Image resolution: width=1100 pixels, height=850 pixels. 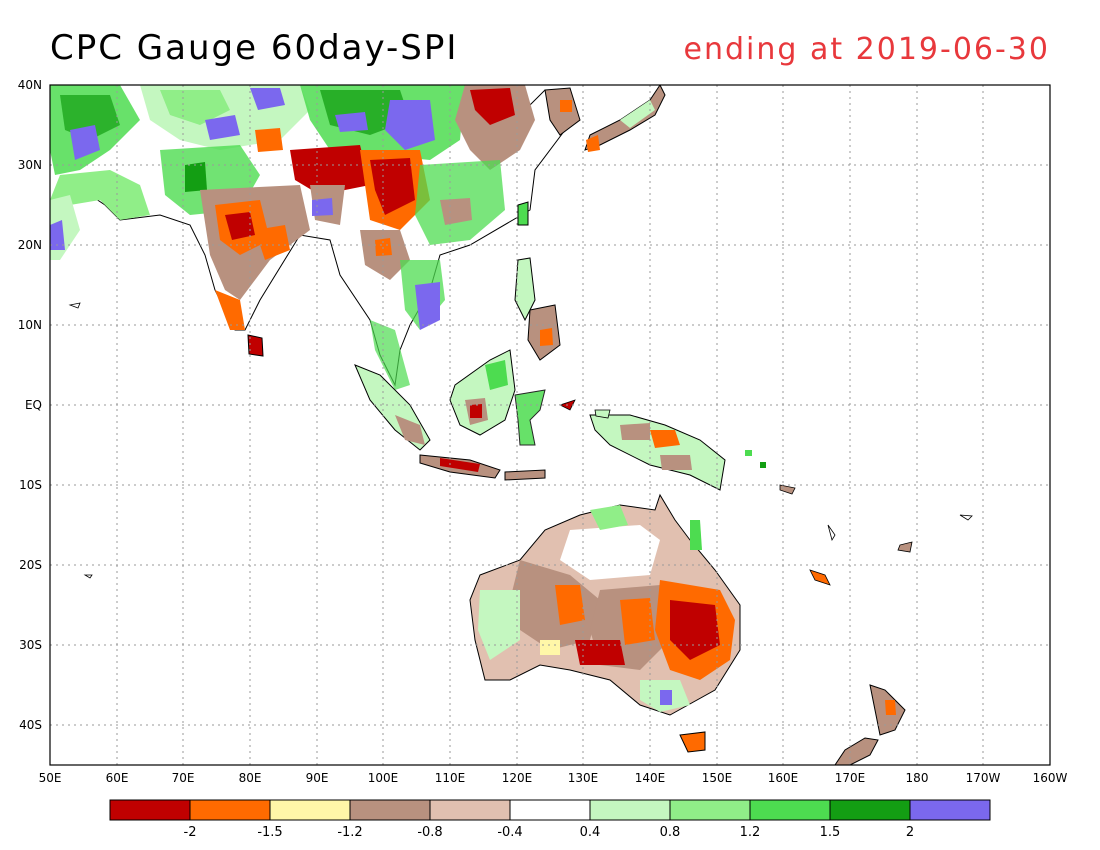 What do you see at coordinates (530, 417) in the screenshot?
I see `sulawesi` at bounding box center [530, 417].